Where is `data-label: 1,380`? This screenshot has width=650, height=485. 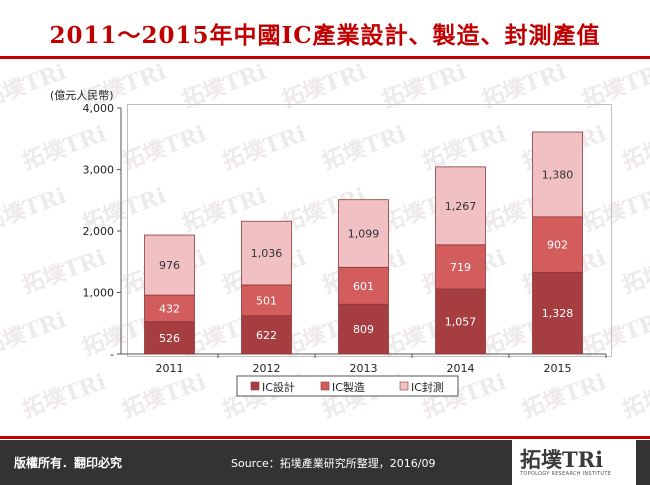 data-label: 1,380 is located at coordinates (558, 174).